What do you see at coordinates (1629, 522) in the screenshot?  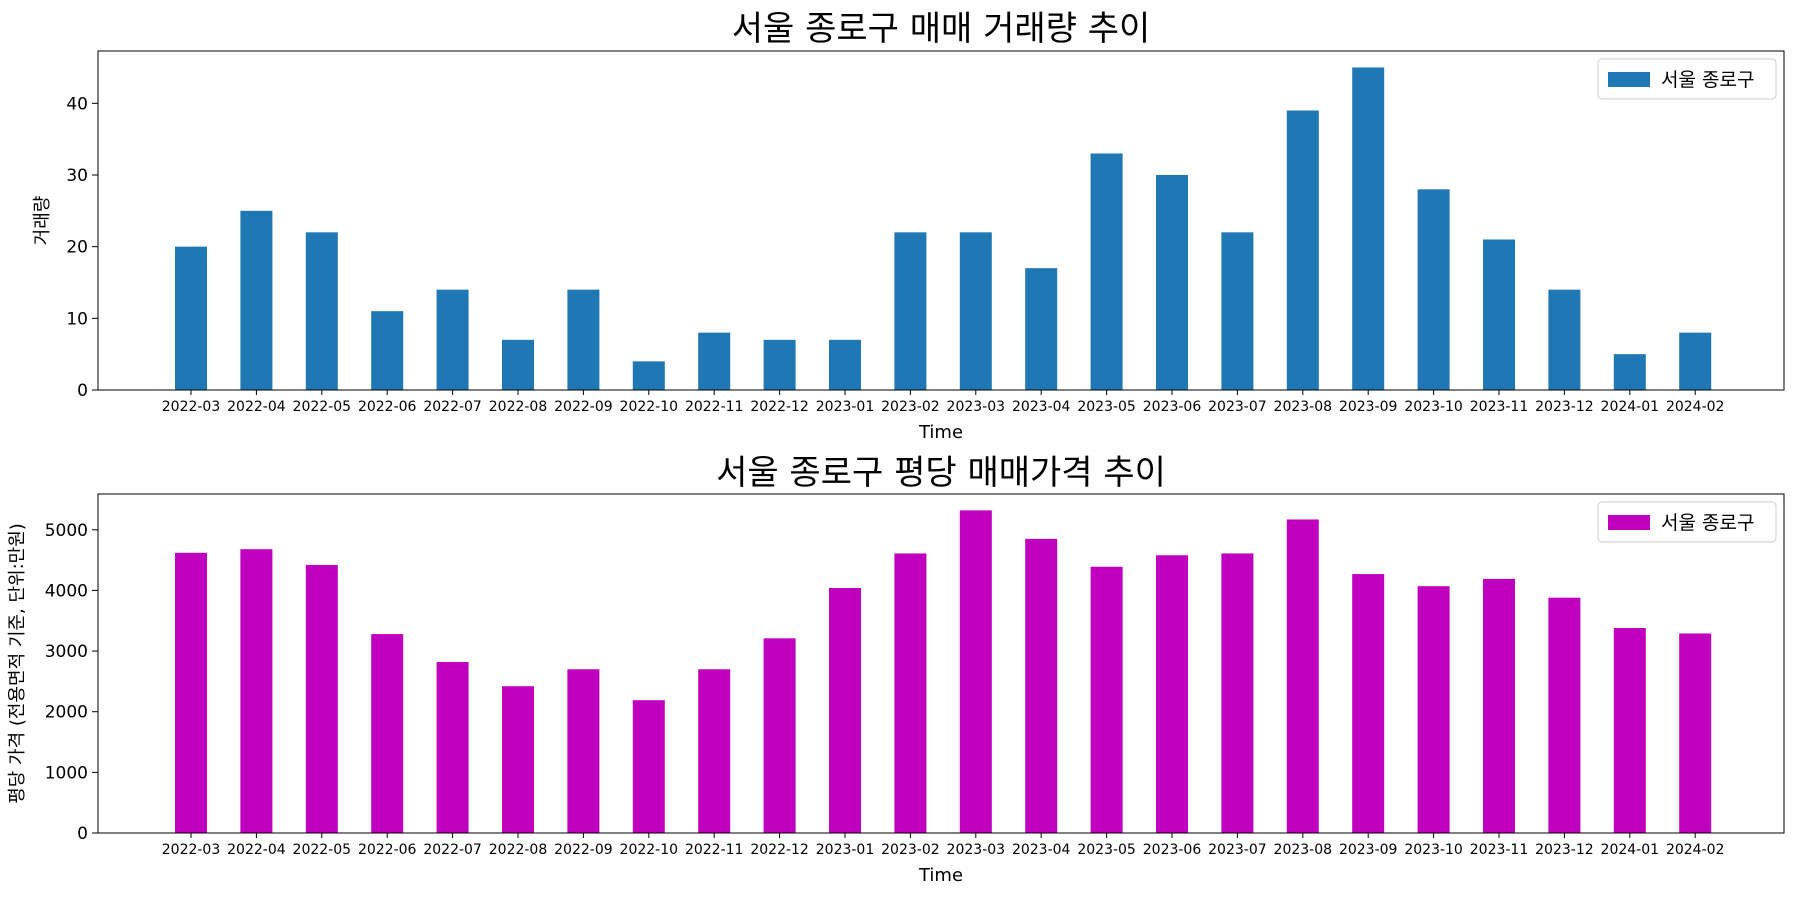 I see `legend-swatch` at bounding box center [1629, 522].